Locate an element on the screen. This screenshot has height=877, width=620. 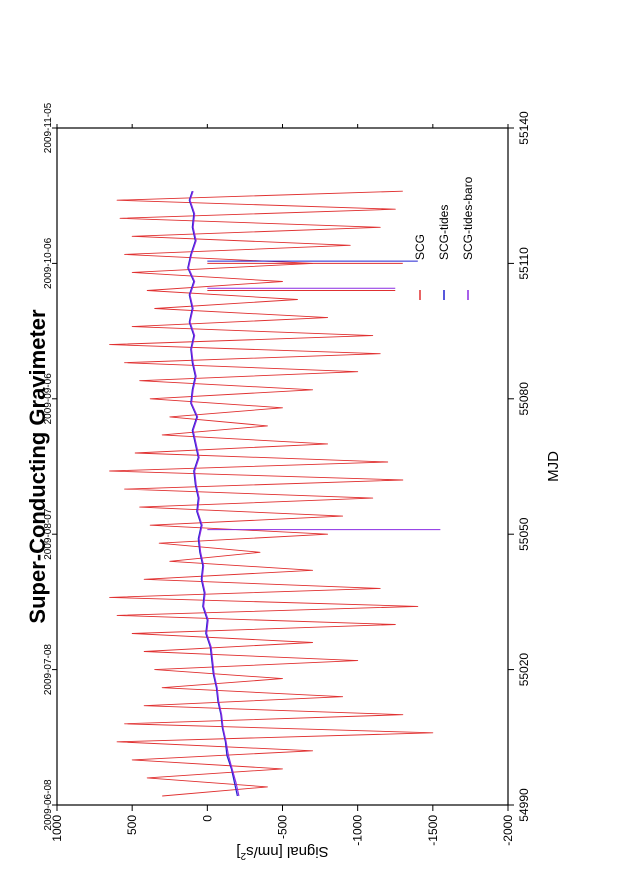
legend-label-1: SCG-tides is located at coordinates (444, 232).